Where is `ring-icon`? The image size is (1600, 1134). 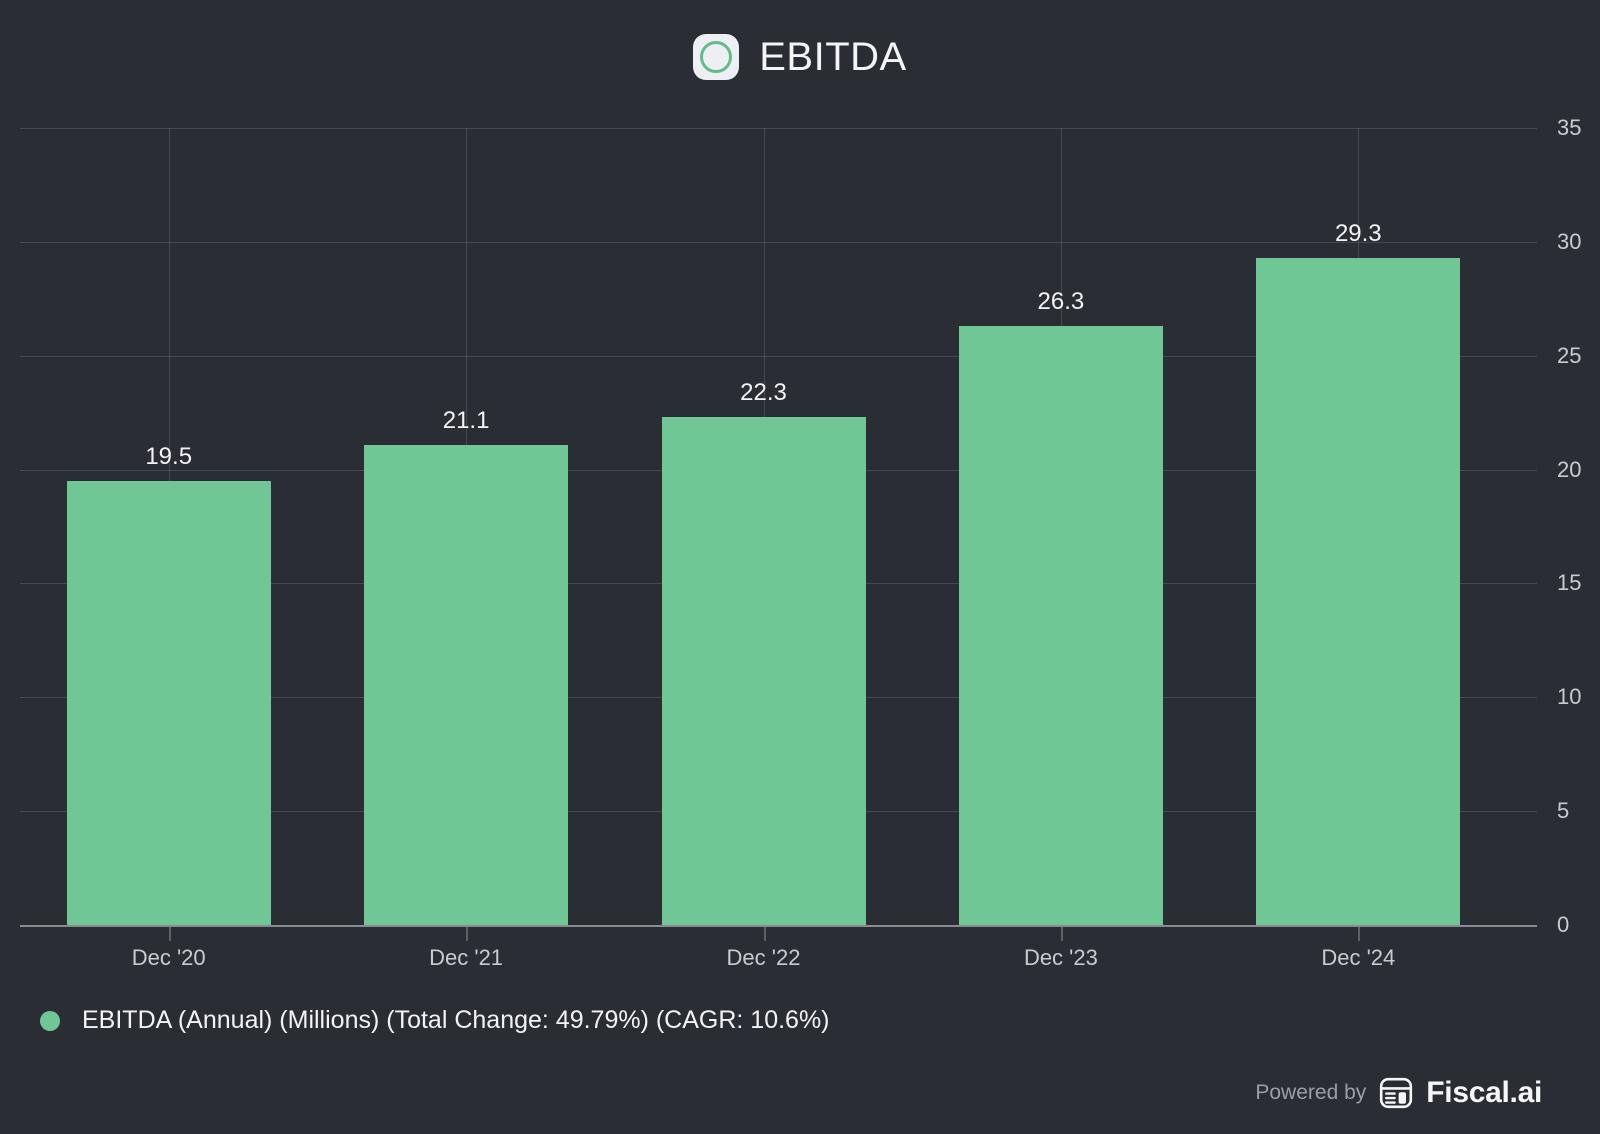
ring-icon is located at coordinates (716, 57).